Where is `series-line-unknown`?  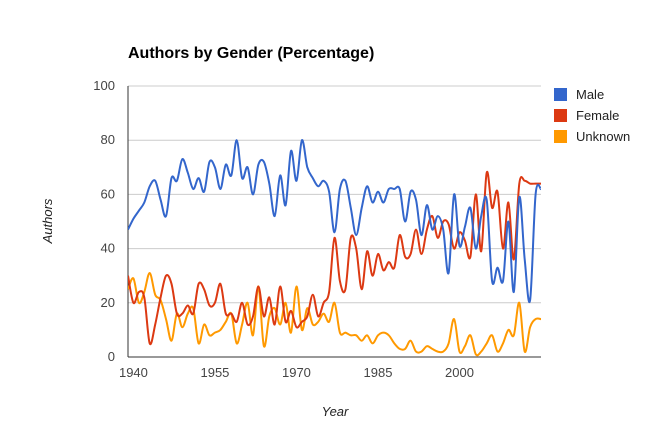 series-line-unknown is located at coordinates (334, 314).